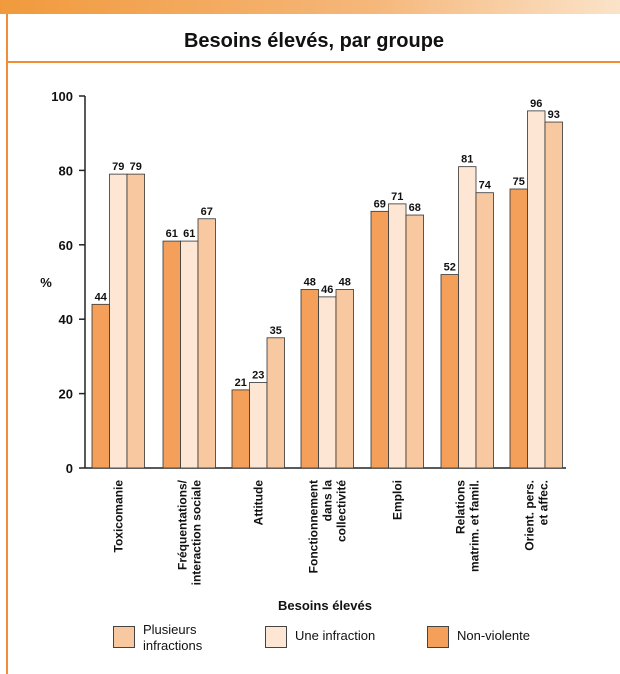 The height and width of the screenshot is (674, 620). What do you see at coordinates (189, 532) in the screenshot?
I see `x-category-label: Fréquentations/interaction sociale` at bounding box center [189, 532].